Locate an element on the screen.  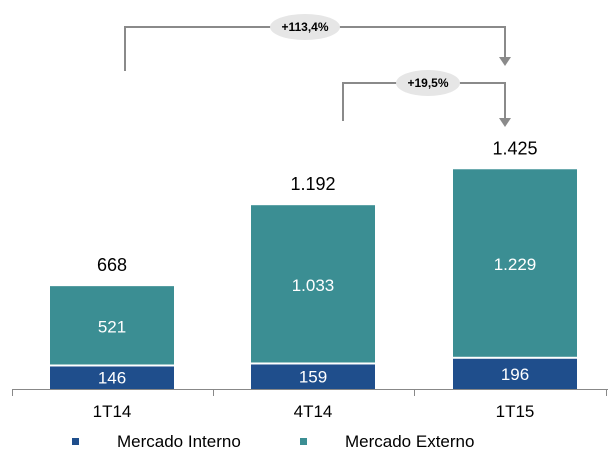
growth-label: +19,5% is located at coordinates (427, 83).